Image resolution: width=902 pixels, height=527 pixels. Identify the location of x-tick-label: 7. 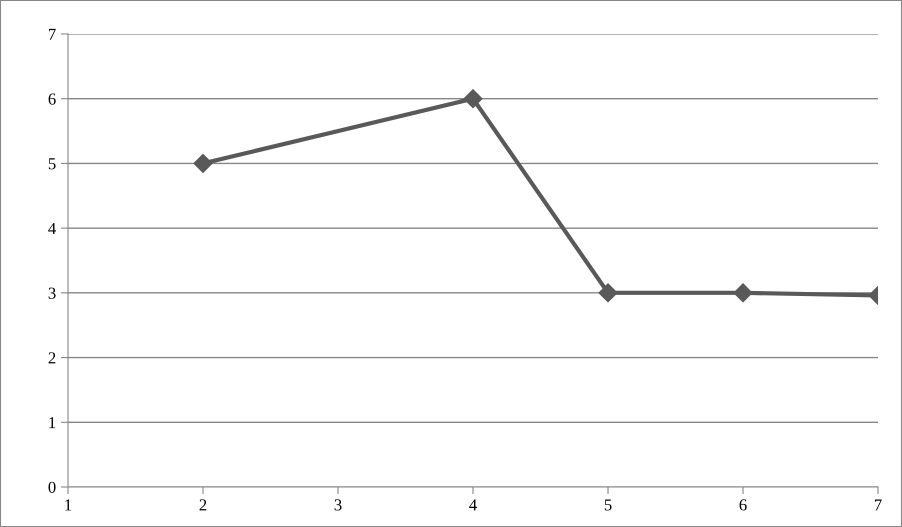
(878, 504).